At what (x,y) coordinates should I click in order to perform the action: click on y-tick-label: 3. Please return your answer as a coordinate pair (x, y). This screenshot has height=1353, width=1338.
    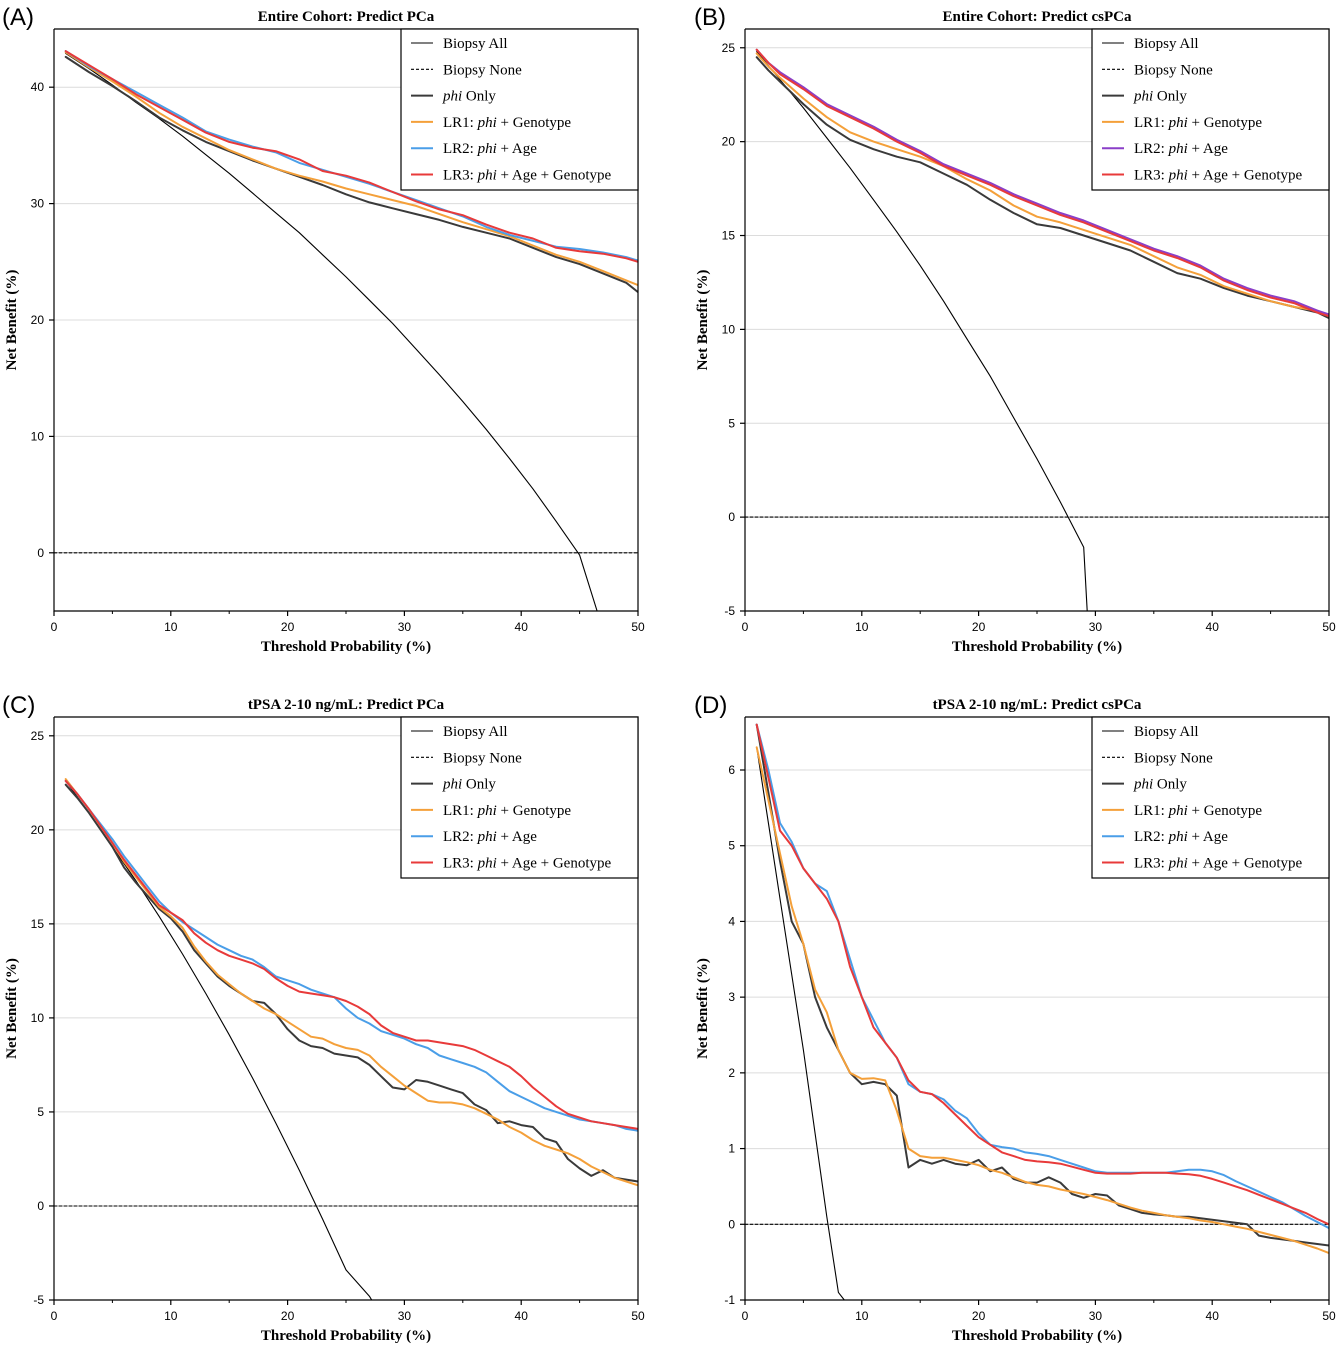
    Looking at the image, I should click on (731, 997).